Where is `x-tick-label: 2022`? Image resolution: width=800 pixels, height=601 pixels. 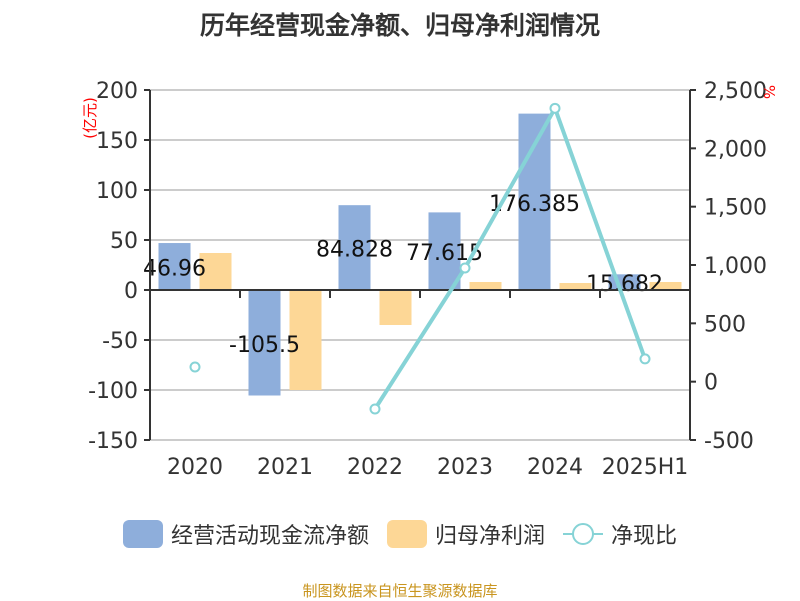
x-tick-label: 2022 is located at coordinates (375, 467).